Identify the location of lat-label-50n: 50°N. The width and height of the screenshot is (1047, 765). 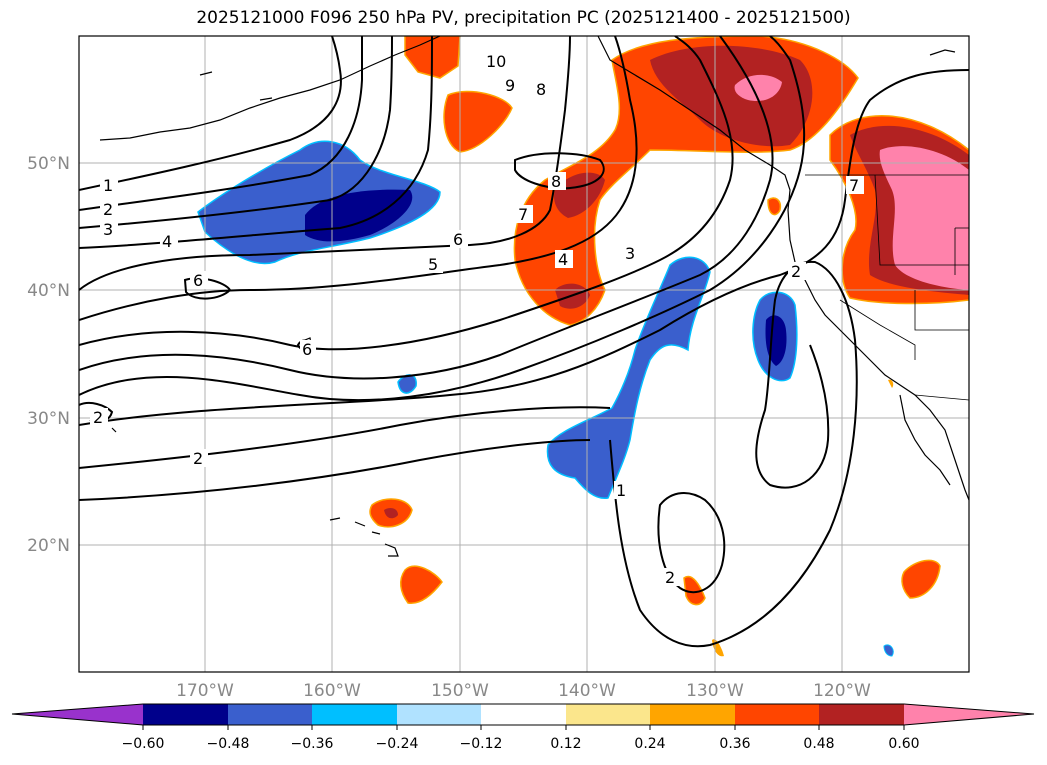
(48, 164).